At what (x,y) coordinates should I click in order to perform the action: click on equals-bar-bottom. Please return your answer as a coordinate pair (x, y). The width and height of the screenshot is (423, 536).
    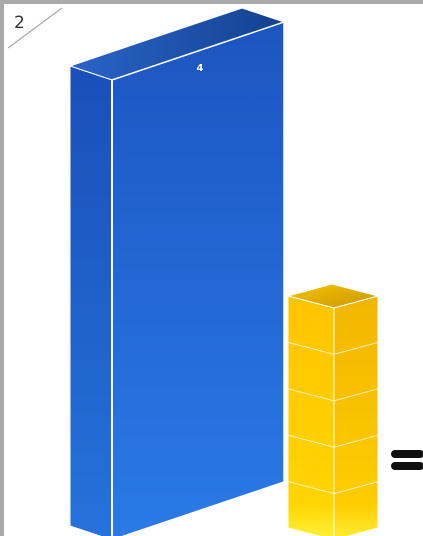
    Looking at the image, I should click on (407, 466).